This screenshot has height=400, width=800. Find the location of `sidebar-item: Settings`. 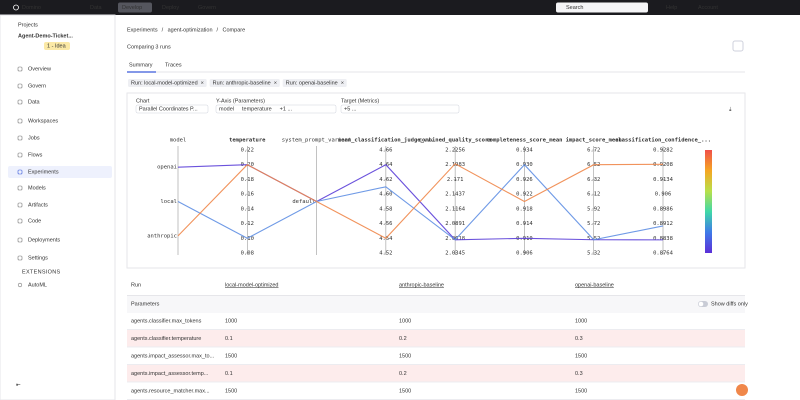

sidebar-item: Settings is located at coordinates (38, 258).